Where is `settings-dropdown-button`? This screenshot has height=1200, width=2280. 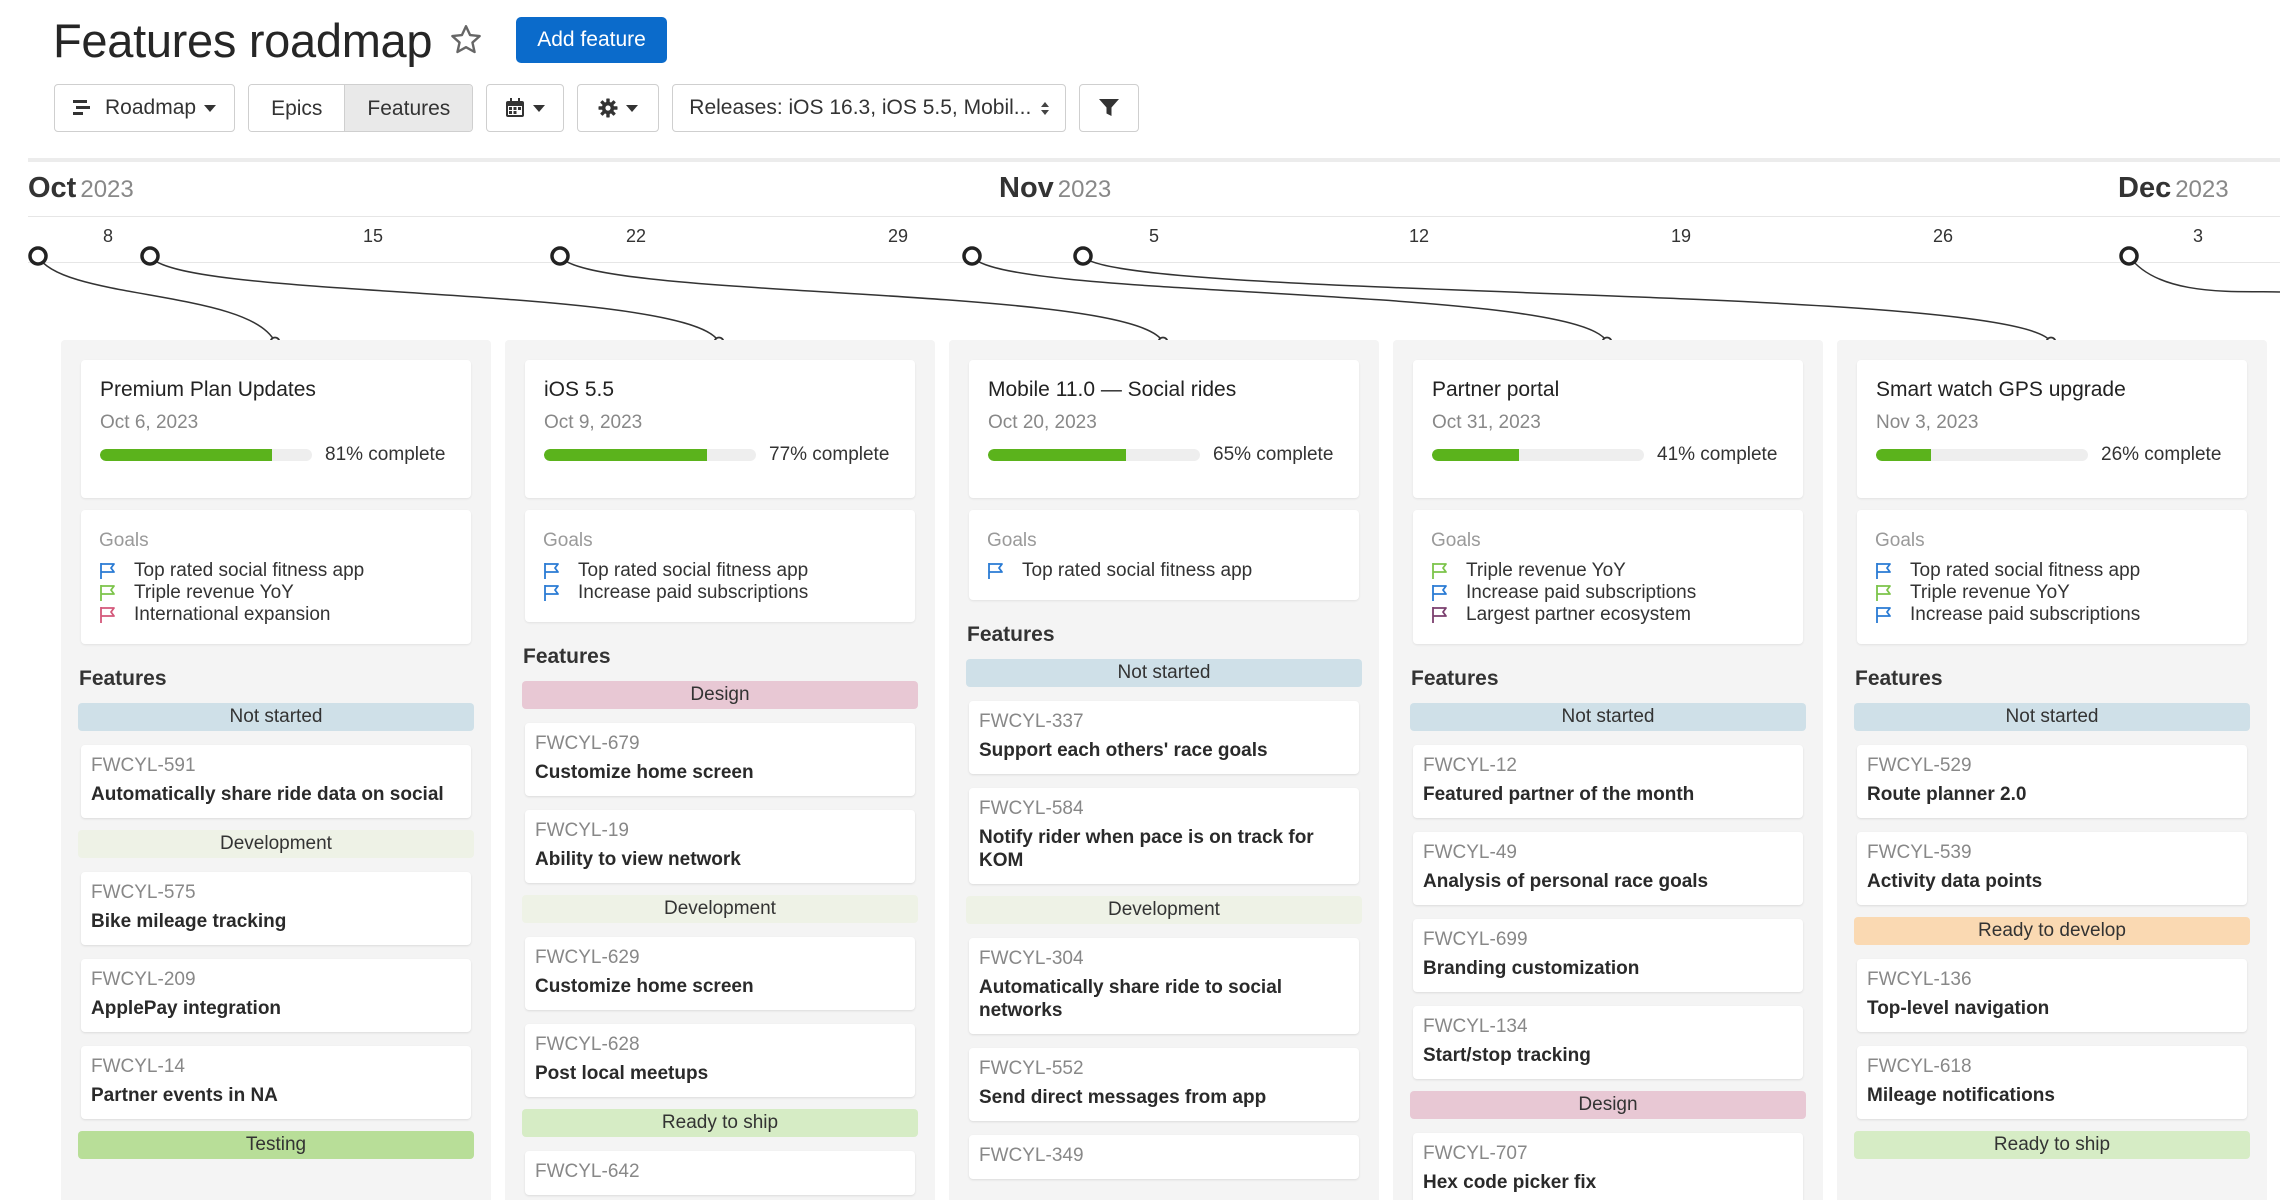
settings-dropdown-button is located at coordinates (618, 108).